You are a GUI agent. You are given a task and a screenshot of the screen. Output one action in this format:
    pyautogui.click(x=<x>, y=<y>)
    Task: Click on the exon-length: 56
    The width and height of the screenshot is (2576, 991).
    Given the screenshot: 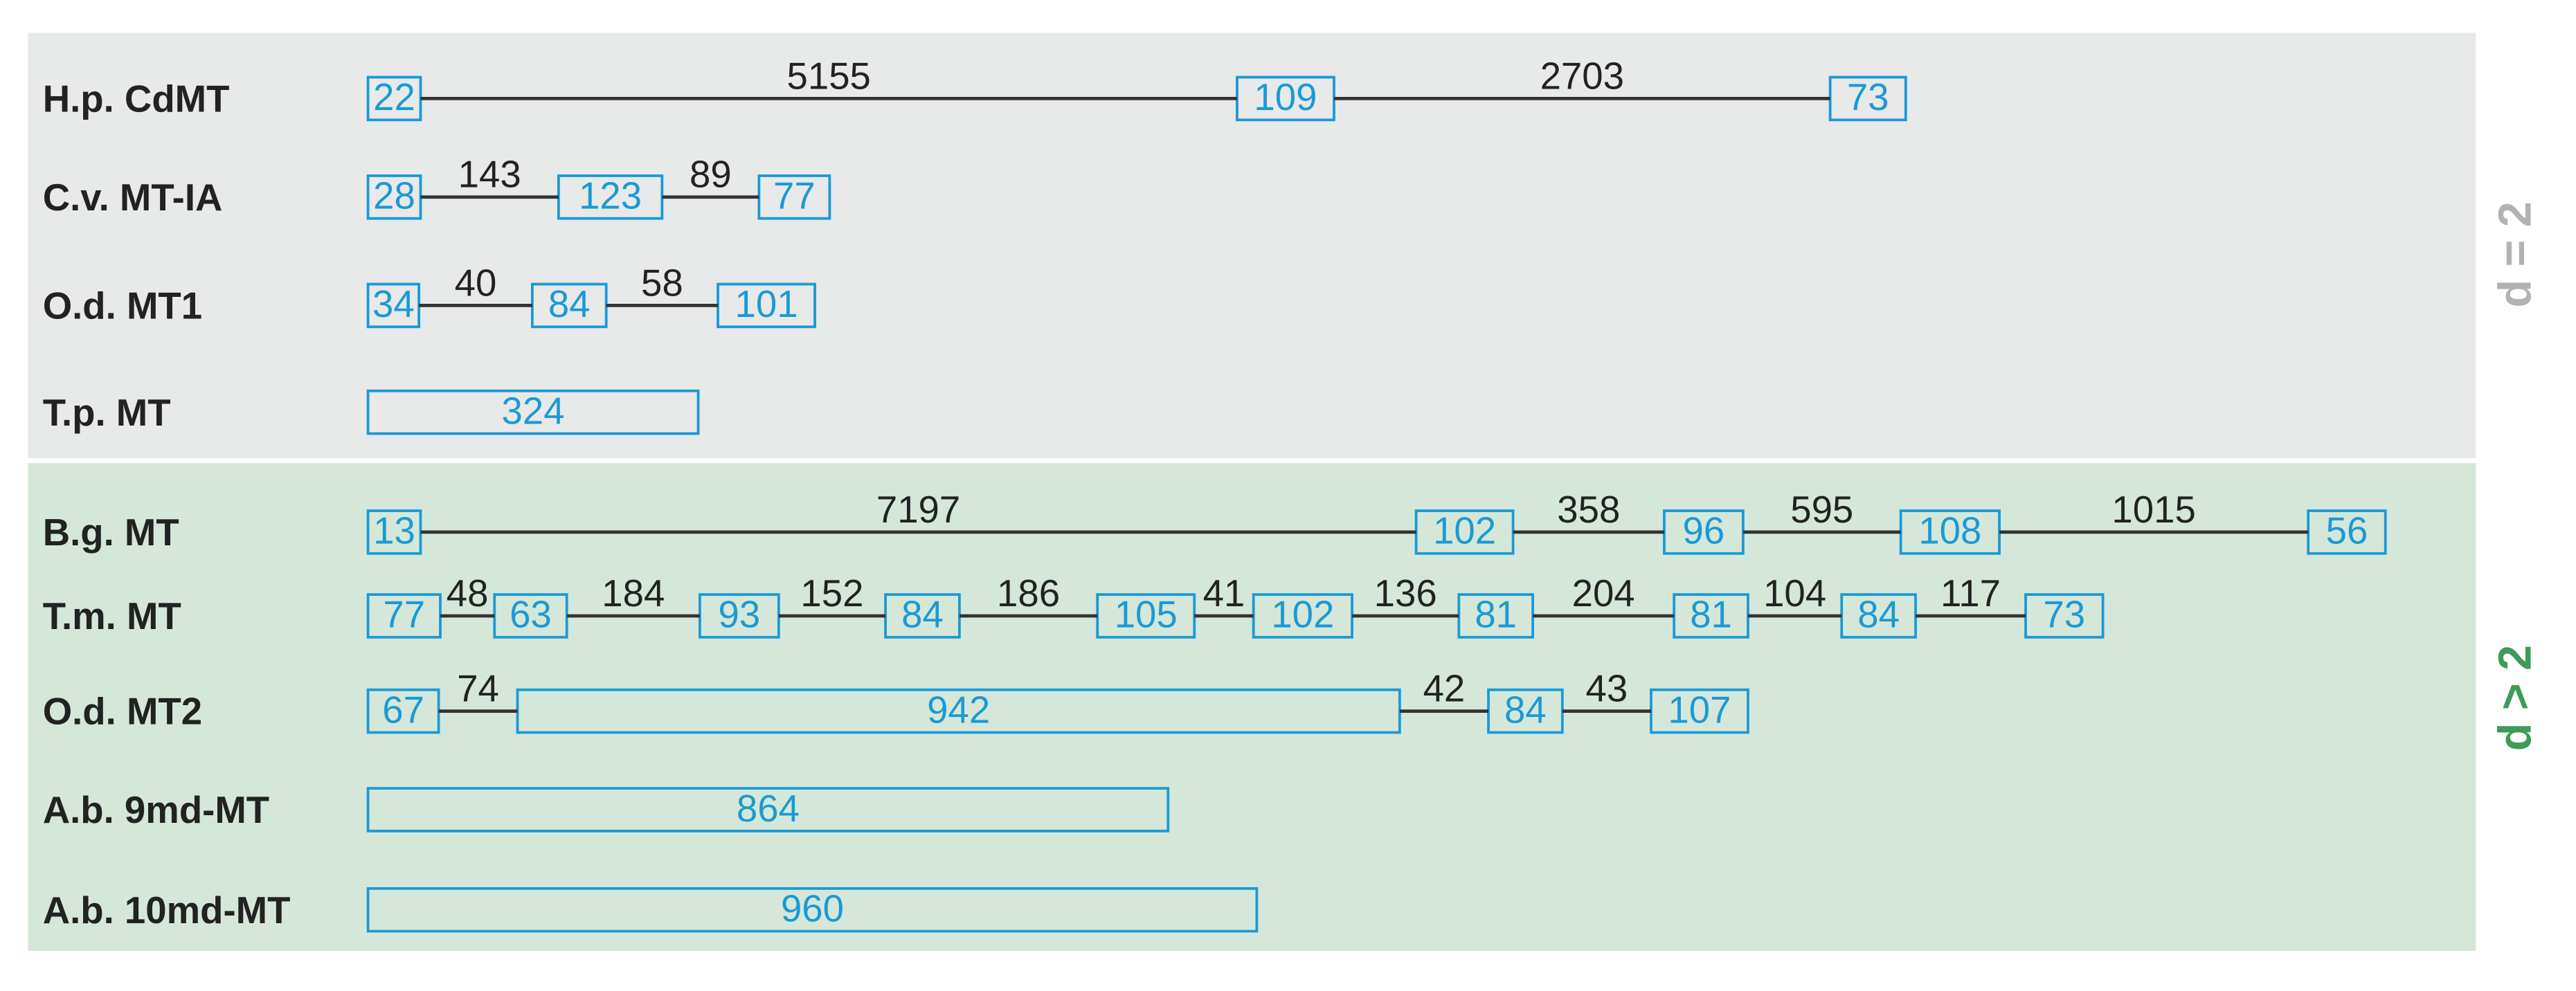 What is the action you would take?
    pyautogui.click(x=2347, y=531)
    